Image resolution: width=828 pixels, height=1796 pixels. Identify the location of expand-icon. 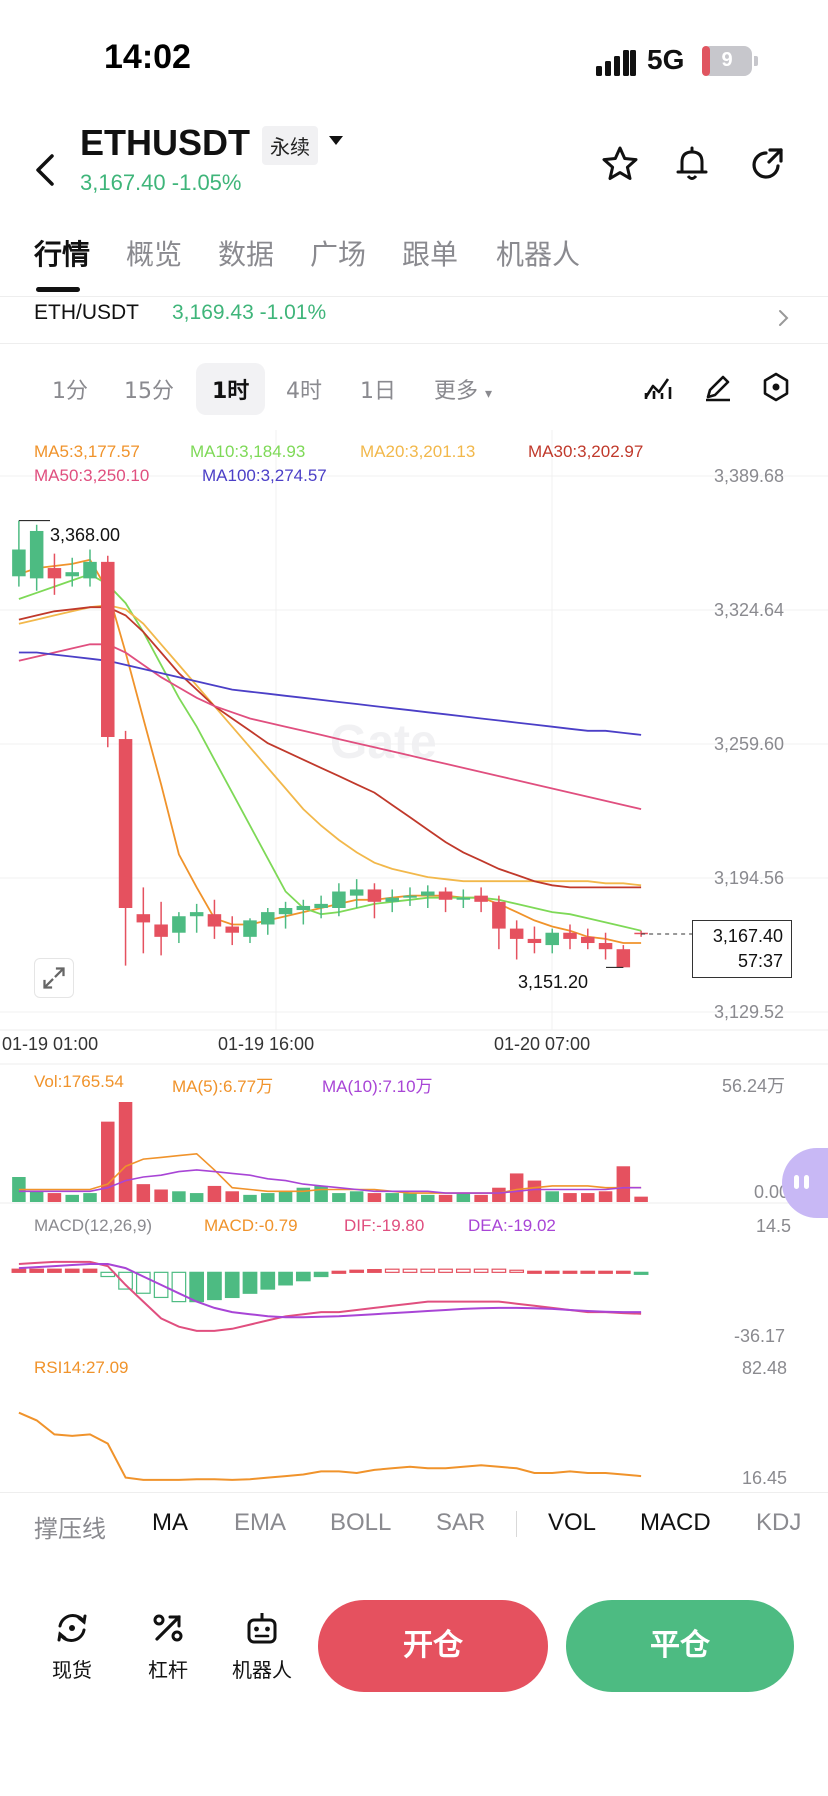
(54, 978).